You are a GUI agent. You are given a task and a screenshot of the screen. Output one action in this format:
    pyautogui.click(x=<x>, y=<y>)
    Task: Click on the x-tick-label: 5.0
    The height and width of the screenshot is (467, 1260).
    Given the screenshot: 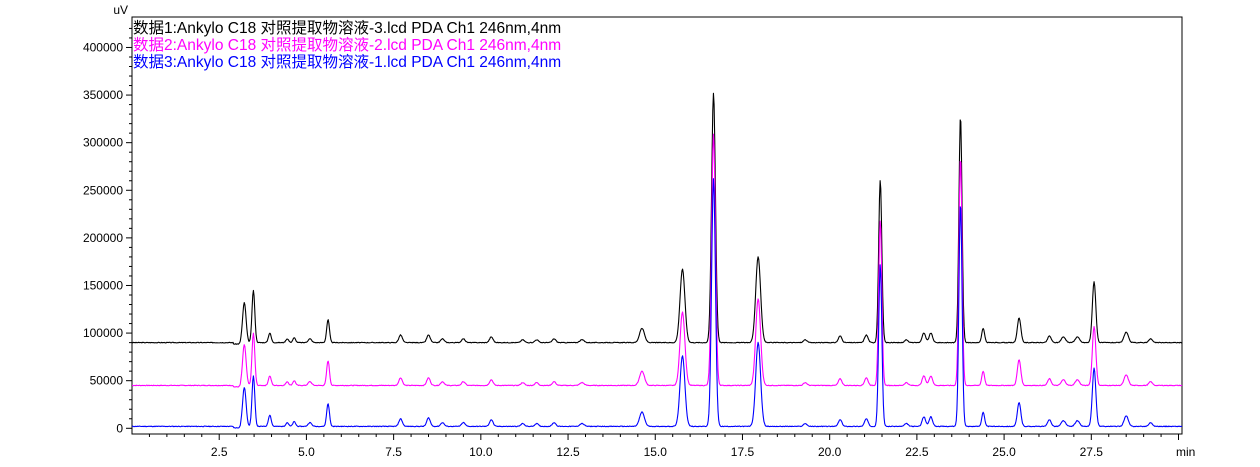 What is the action you would take?
    pyautogui.click(x=306, y=452)
    